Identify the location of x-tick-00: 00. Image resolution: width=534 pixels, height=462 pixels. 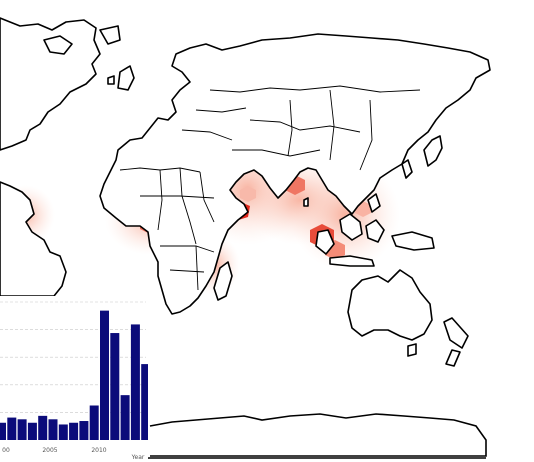
(6, 450).